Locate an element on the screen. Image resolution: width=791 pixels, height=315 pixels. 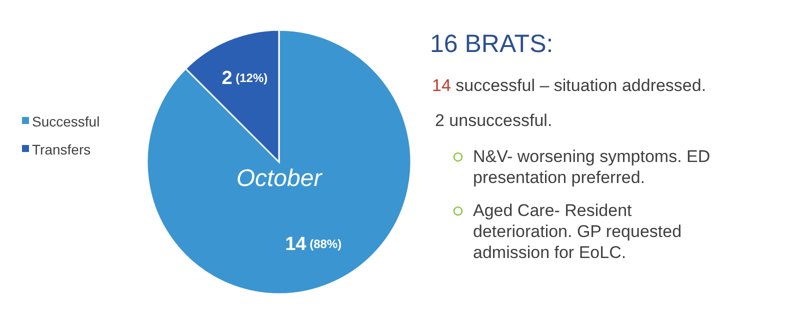
text: 2 unsuccessful. is located at coordinates (493, 120).